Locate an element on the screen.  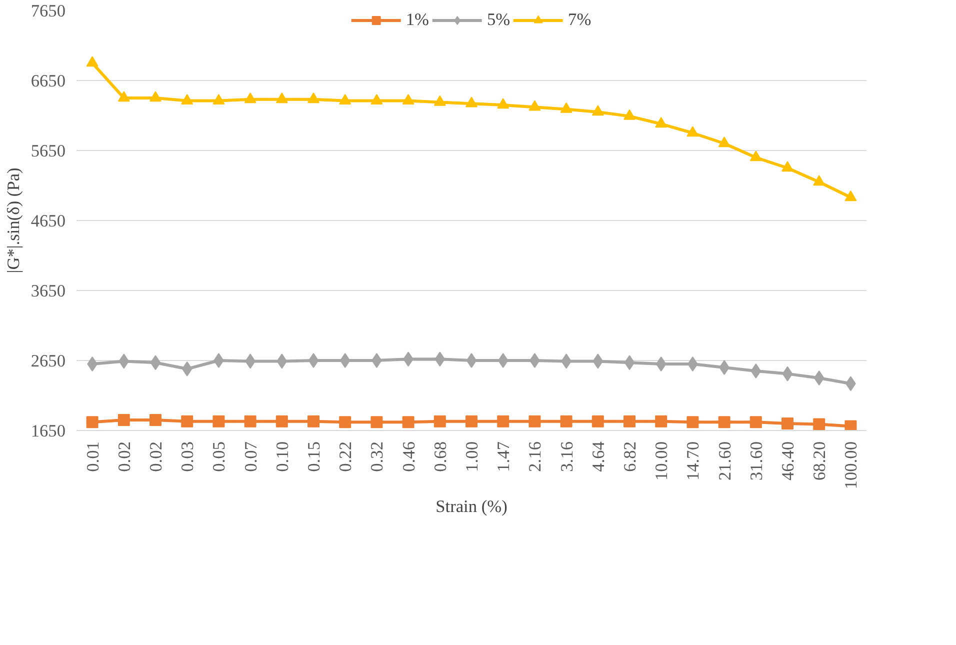
x-tick-label: 14.70 is located at coordinates (693, 460).